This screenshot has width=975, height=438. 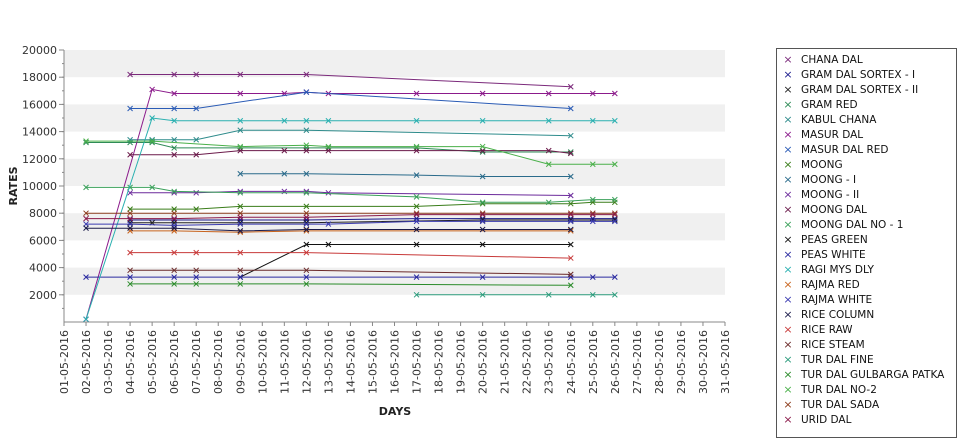 What do you see at coordinates (725, 362) in the screenshot?
I see `x-tick-label: 31-05-2016` at bounding box center [725, 362].